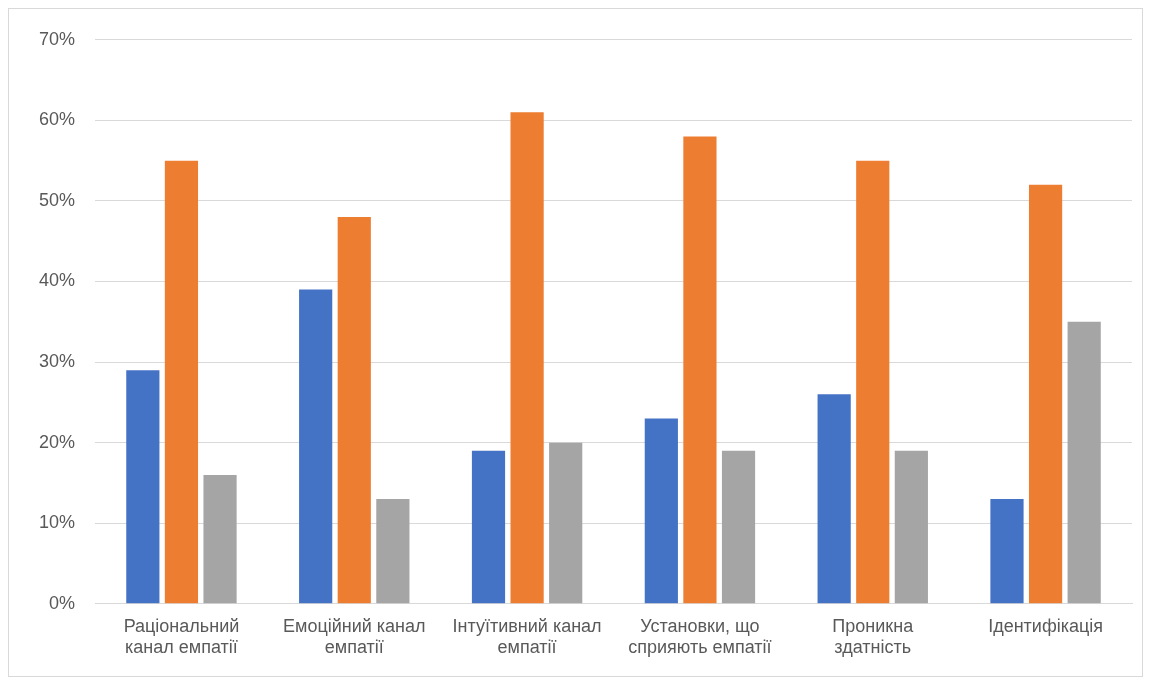  What do you see at coordinates (700, 636) in the screenshot?
I see `x-tick-label: Установки, що сприяють емпатії` at bounding box center [700, 636].